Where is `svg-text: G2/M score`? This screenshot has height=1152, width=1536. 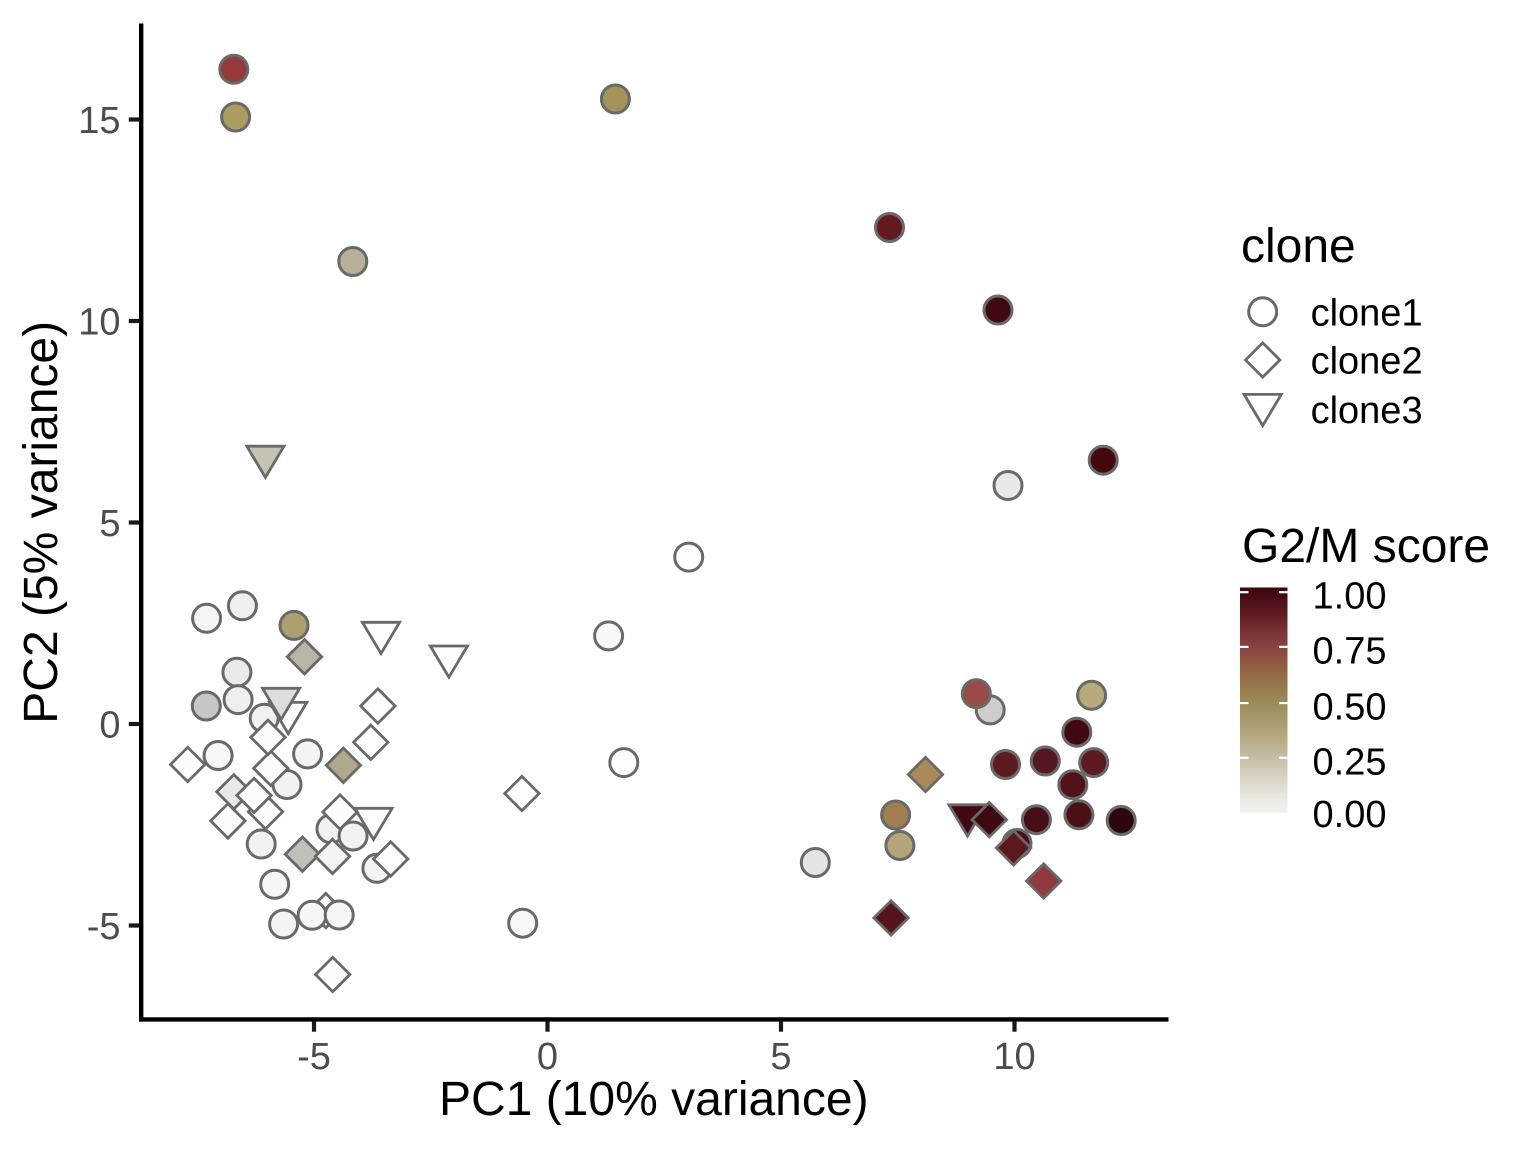 svg-text: G2/M score is located at coordinates (1366, 546).